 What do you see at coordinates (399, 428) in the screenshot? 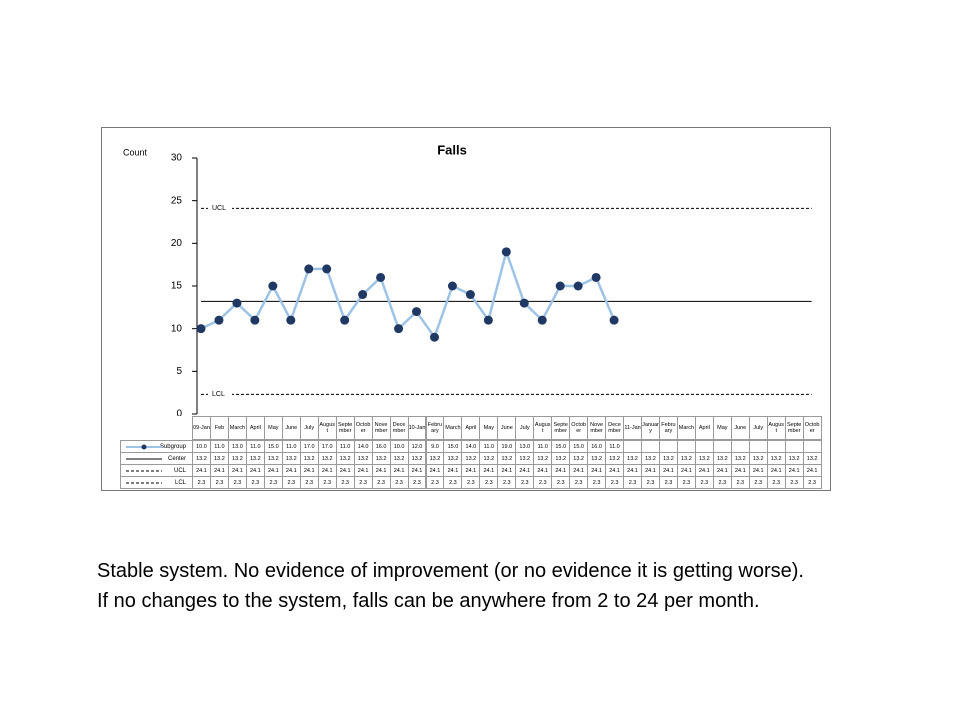
I see `category-label: December` at bounding box center [399, 428].